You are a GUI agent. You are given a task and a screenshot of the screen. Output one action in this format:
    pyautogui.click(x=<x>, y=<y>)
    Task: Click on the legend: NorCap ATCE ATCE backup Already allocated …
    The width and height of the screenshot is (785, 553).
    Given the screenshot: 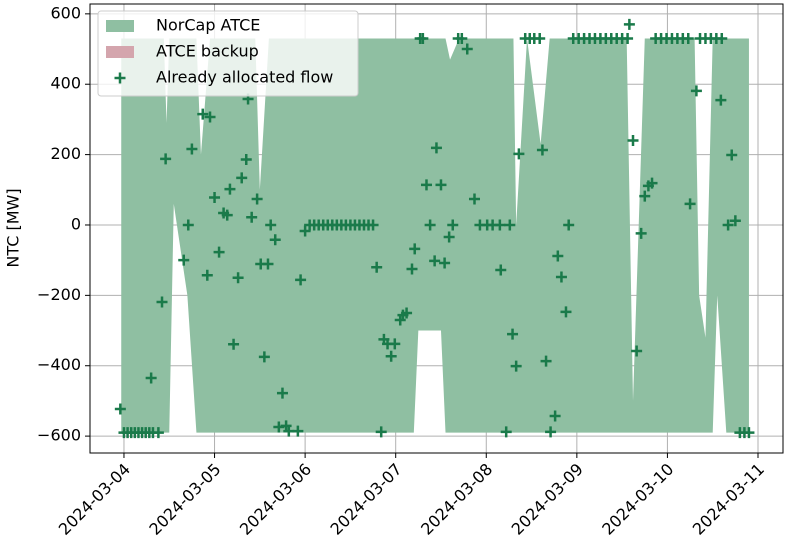 What is the action you would take?
    pyautogui.click(x=228, y=53)
    